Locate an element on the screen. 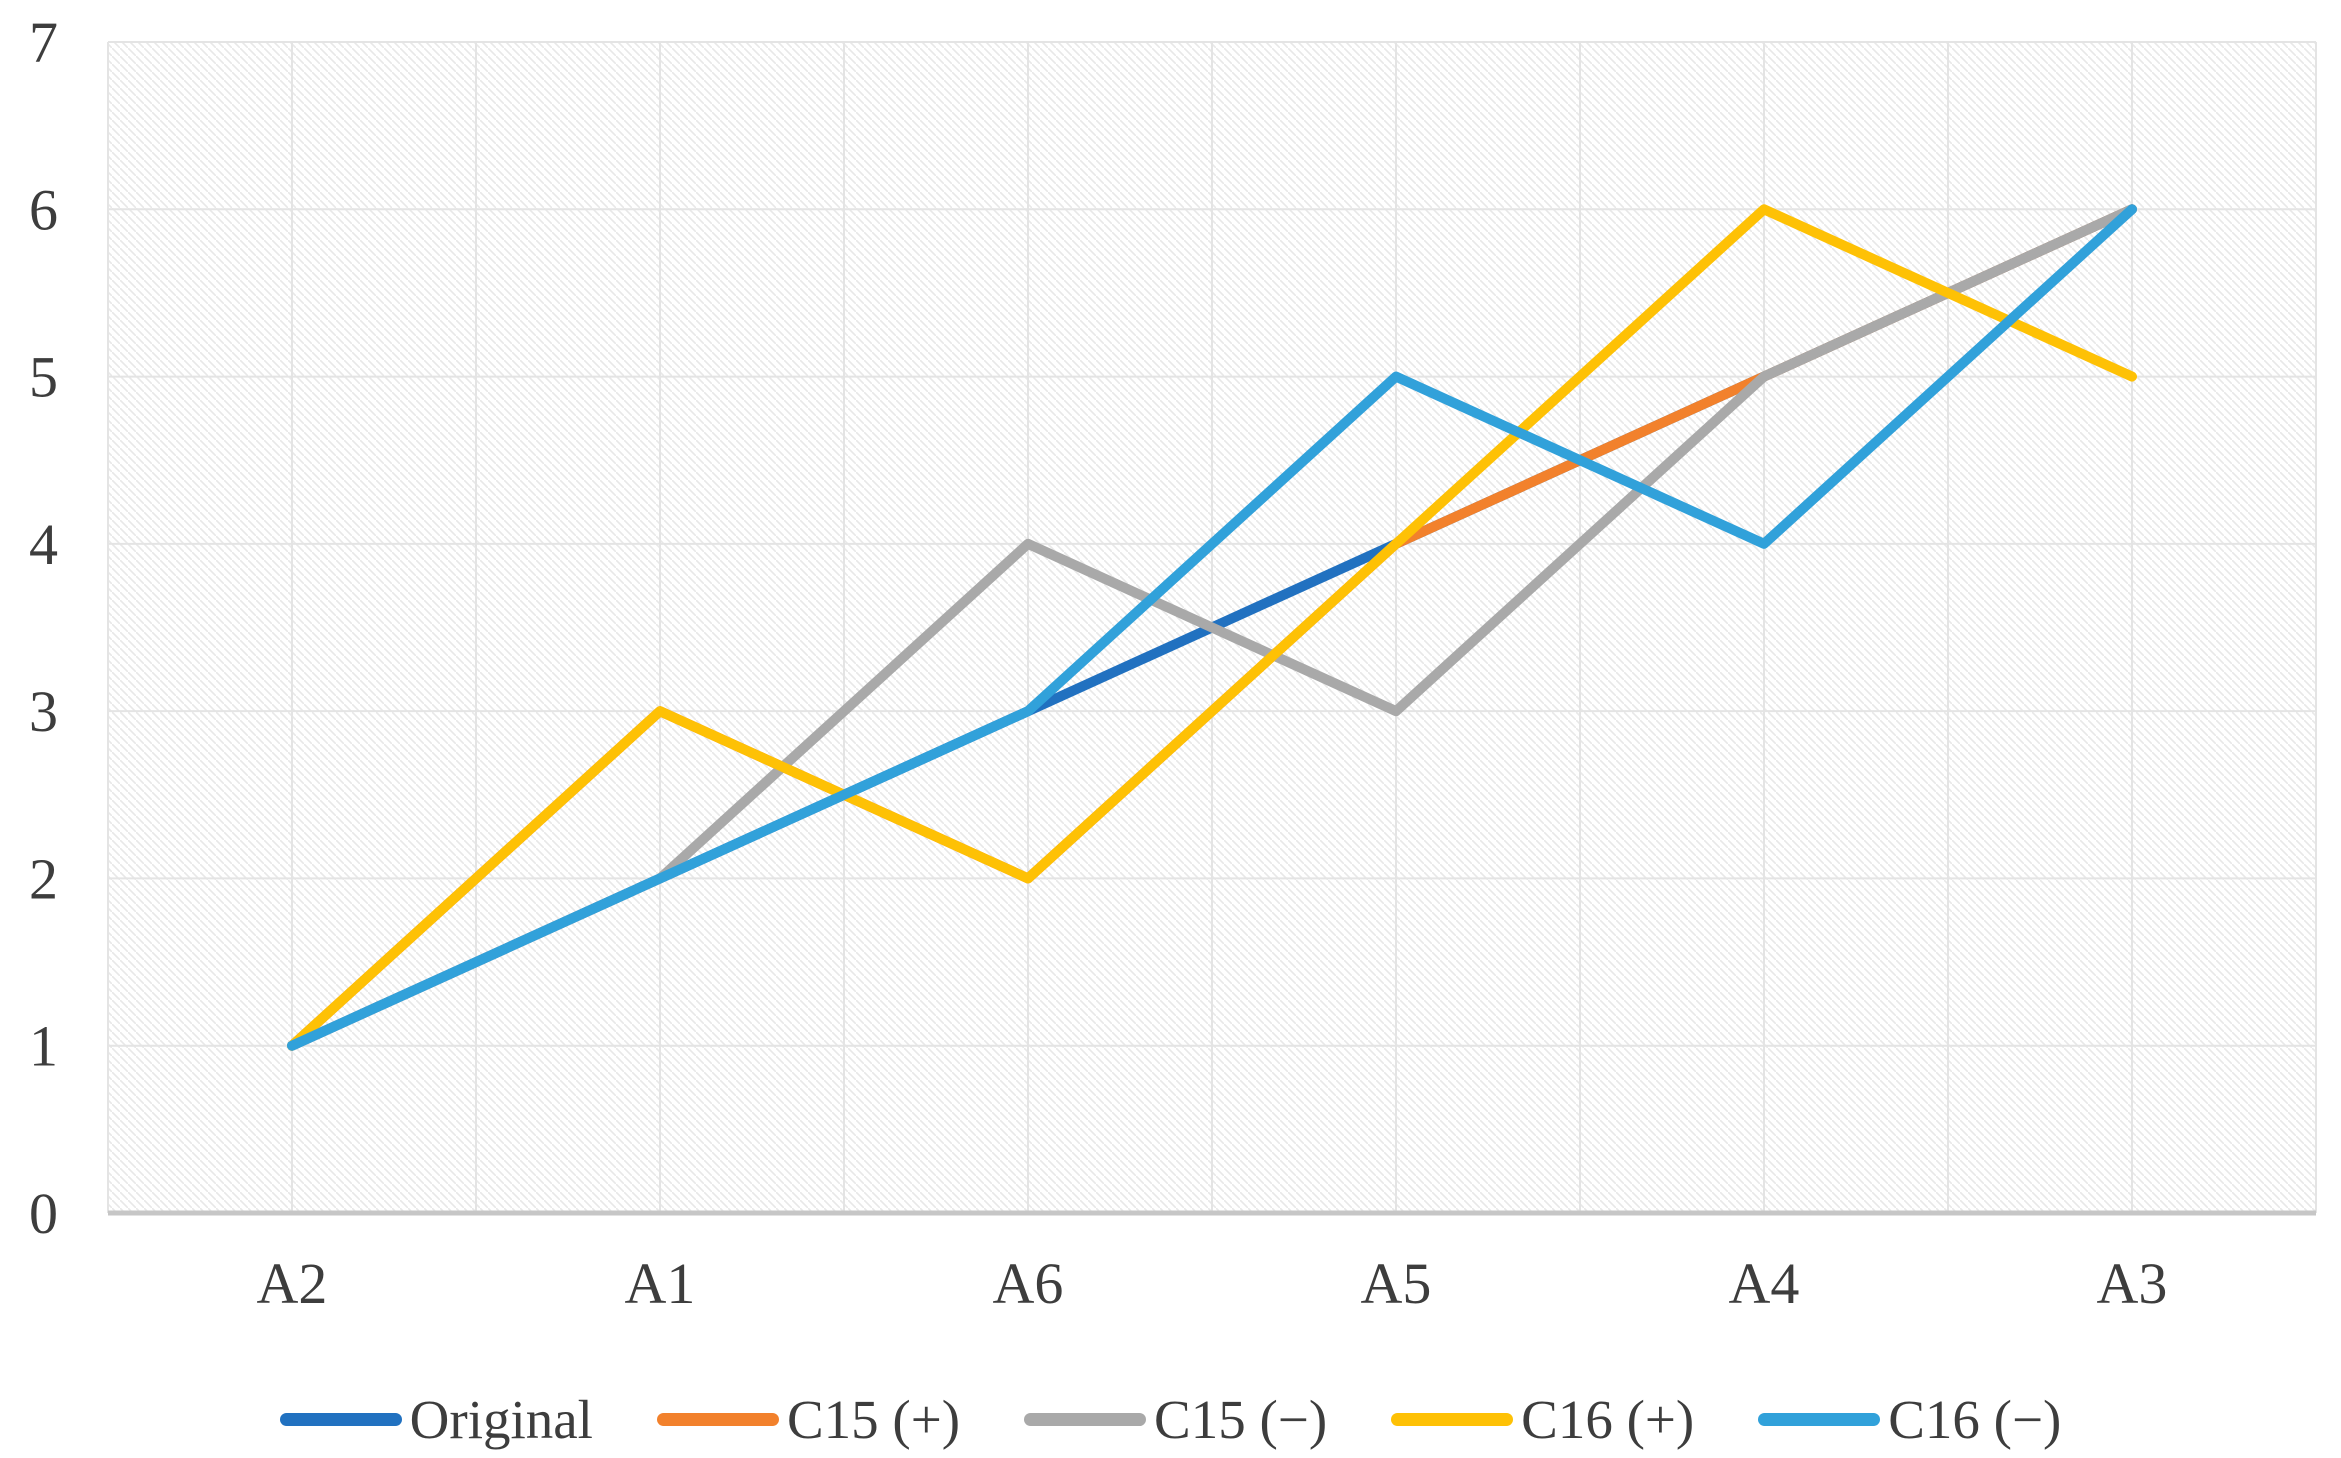 The width and height of the screenshot is (2341, 1458). x-axis-label-a3: A3 is located at coordinates (2132, 1283).